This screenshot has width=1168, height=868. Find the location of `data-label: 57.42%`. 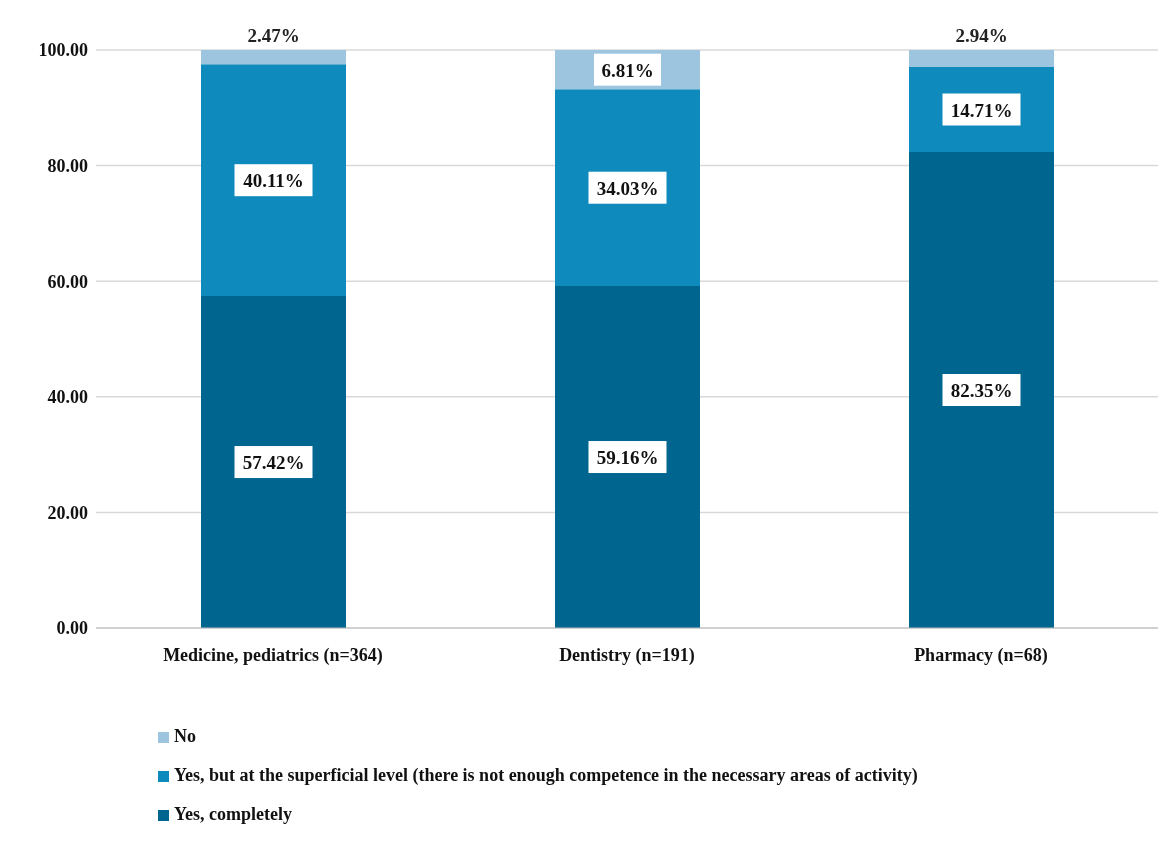

data-label: 57.42% is located at coordinates (273, 463).